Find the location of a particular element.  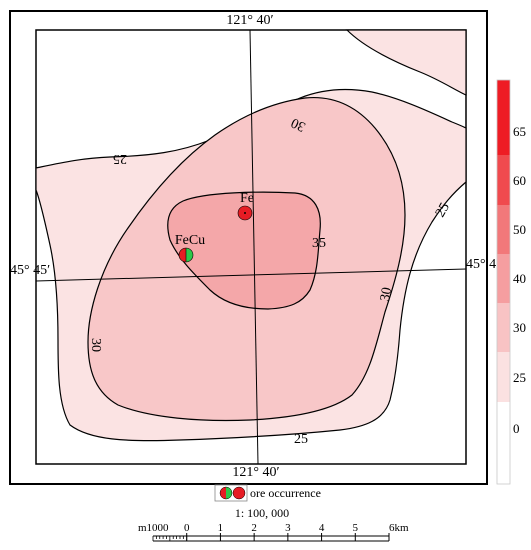

colorbar-legend: 65 60 50 40 30 25 0 is located at coordinates (511, 282).